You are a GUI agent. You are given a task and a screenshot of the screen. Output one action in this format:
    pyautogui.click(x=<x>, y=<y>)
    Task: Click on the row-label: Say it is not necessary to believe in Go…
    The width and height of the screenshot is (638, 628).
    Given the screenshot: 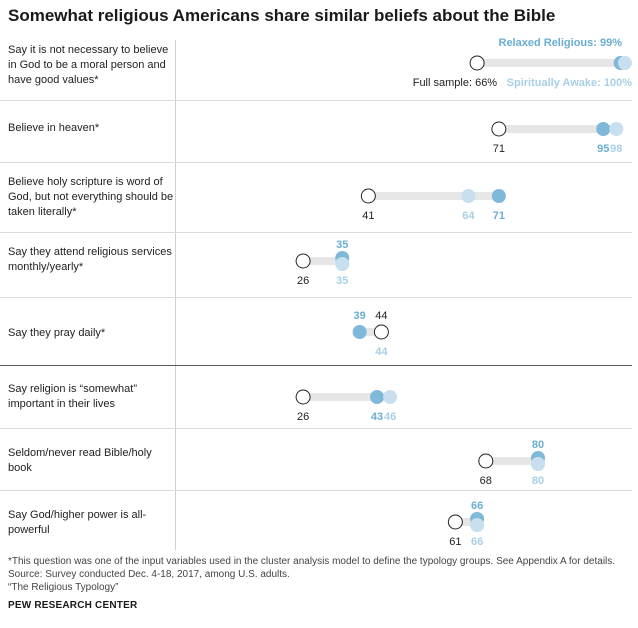 What is the action you would take?
    pyautogui.click(x=88, y=65)
    